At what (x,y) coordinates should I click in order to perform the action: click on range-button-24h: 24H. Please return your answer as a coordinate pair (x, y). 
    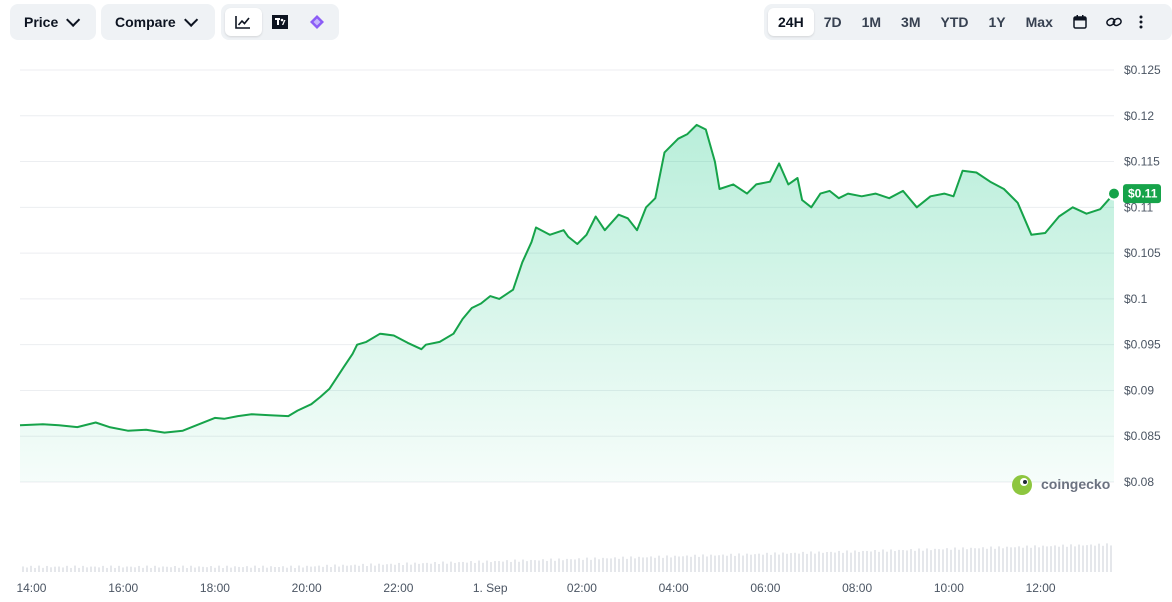
    Looking at the image, I should click on (791, 22).